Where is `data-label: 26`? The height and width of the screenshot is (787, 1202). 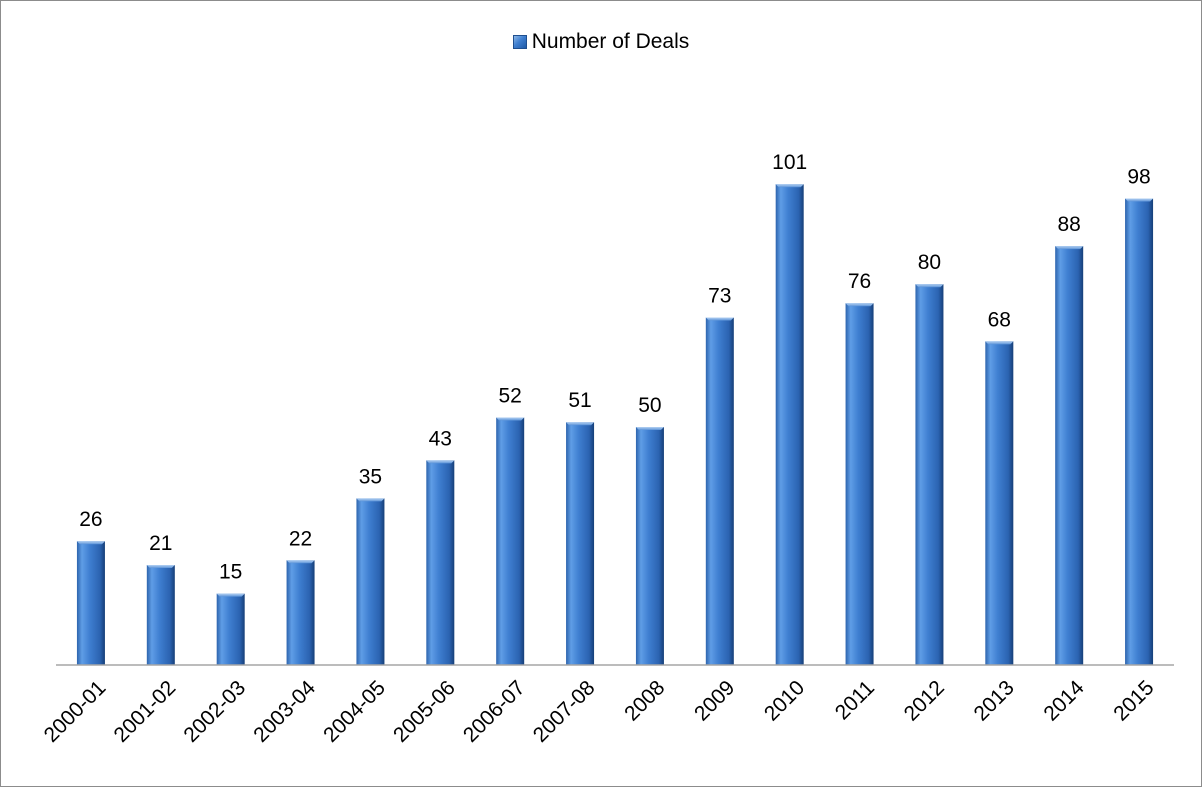
data-label: 26 is located at coordinates (90, 519).